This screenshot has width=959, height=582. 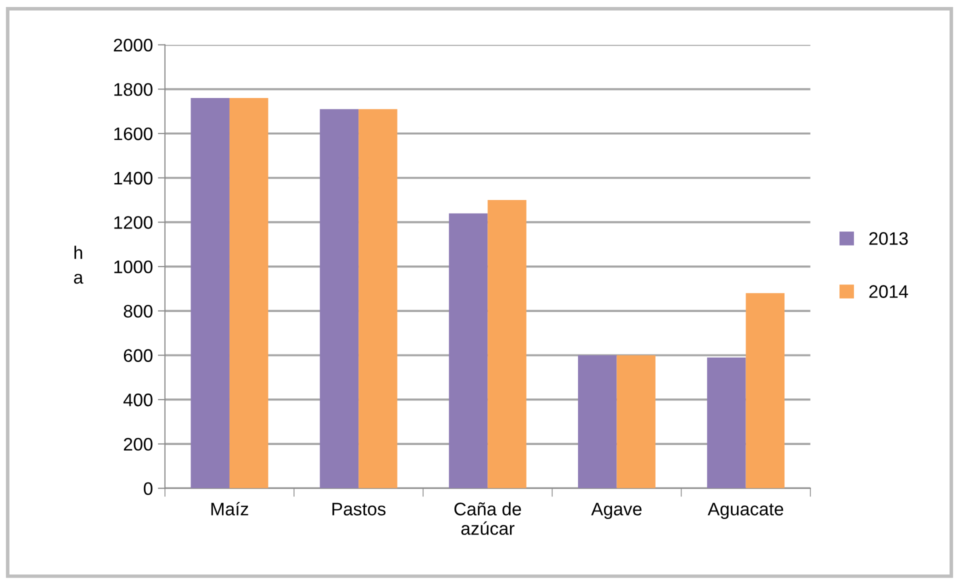 I want to click on x-tick-label: Agave, so click(x=616, y=511).